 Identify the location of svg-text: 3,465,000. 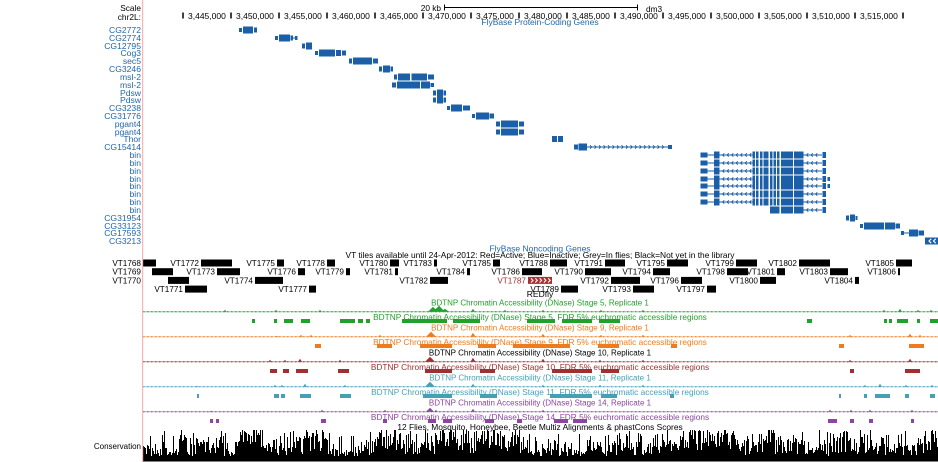
(399, 16).